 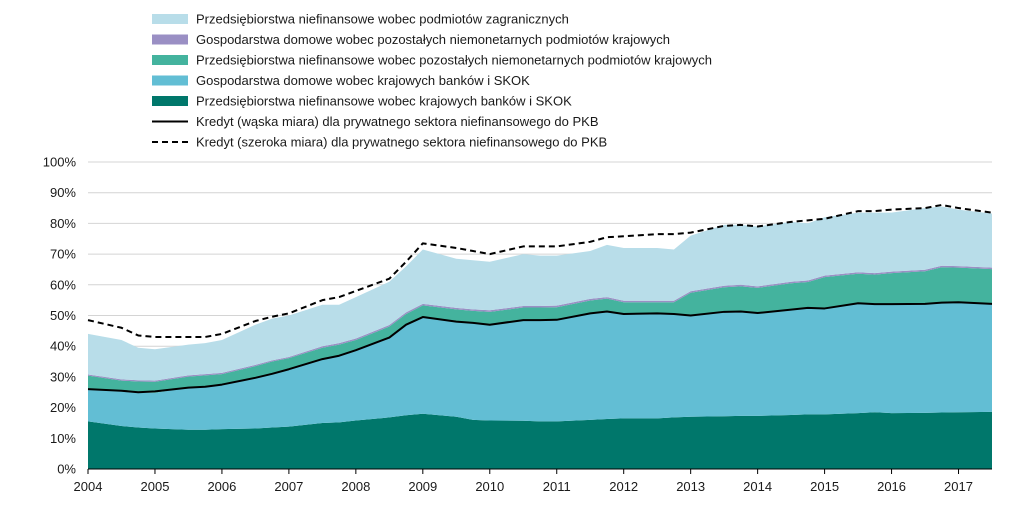 What do you see at coordinates (63, 407) in the screenshot?
I see `y-tick-label: 20%` at bounding box center [63, 407].